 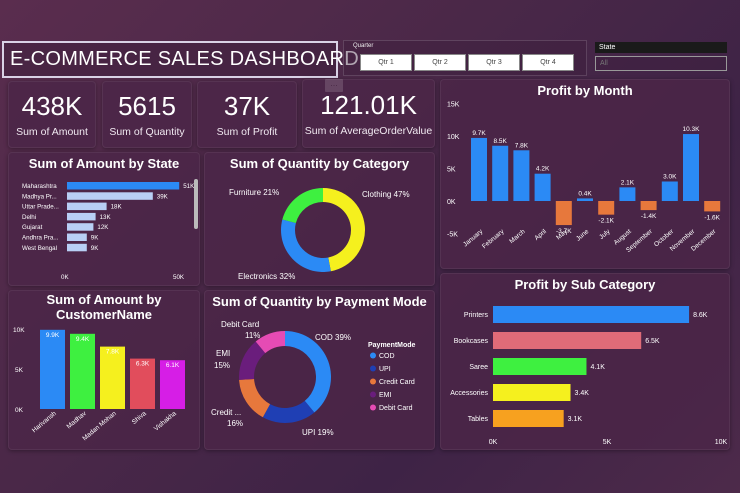 What do you see at coordinates (117, 207) in the screenshot?
I see `state-value-label: 18K` at bounding box center [117, 207].